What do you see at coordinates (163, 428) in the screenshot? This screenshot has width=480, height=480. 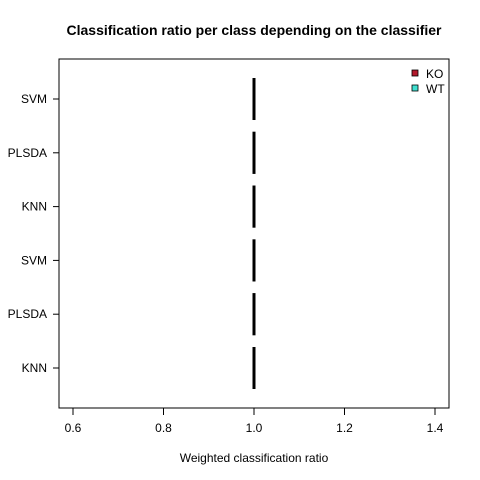 I see `x-tick-label: 0.8` at bounding box center [163, 428].